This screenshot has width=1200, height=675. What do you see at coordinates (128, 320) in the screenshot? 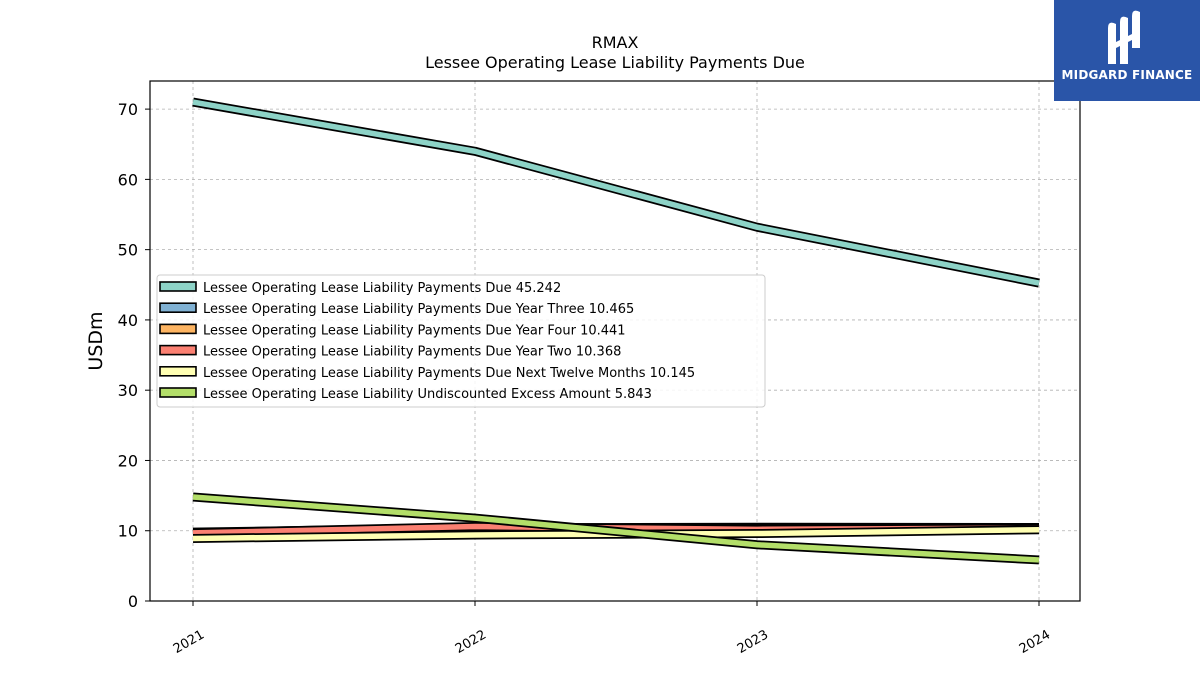
I see `y-tick-label: 40` at bounding box center [128, 320].